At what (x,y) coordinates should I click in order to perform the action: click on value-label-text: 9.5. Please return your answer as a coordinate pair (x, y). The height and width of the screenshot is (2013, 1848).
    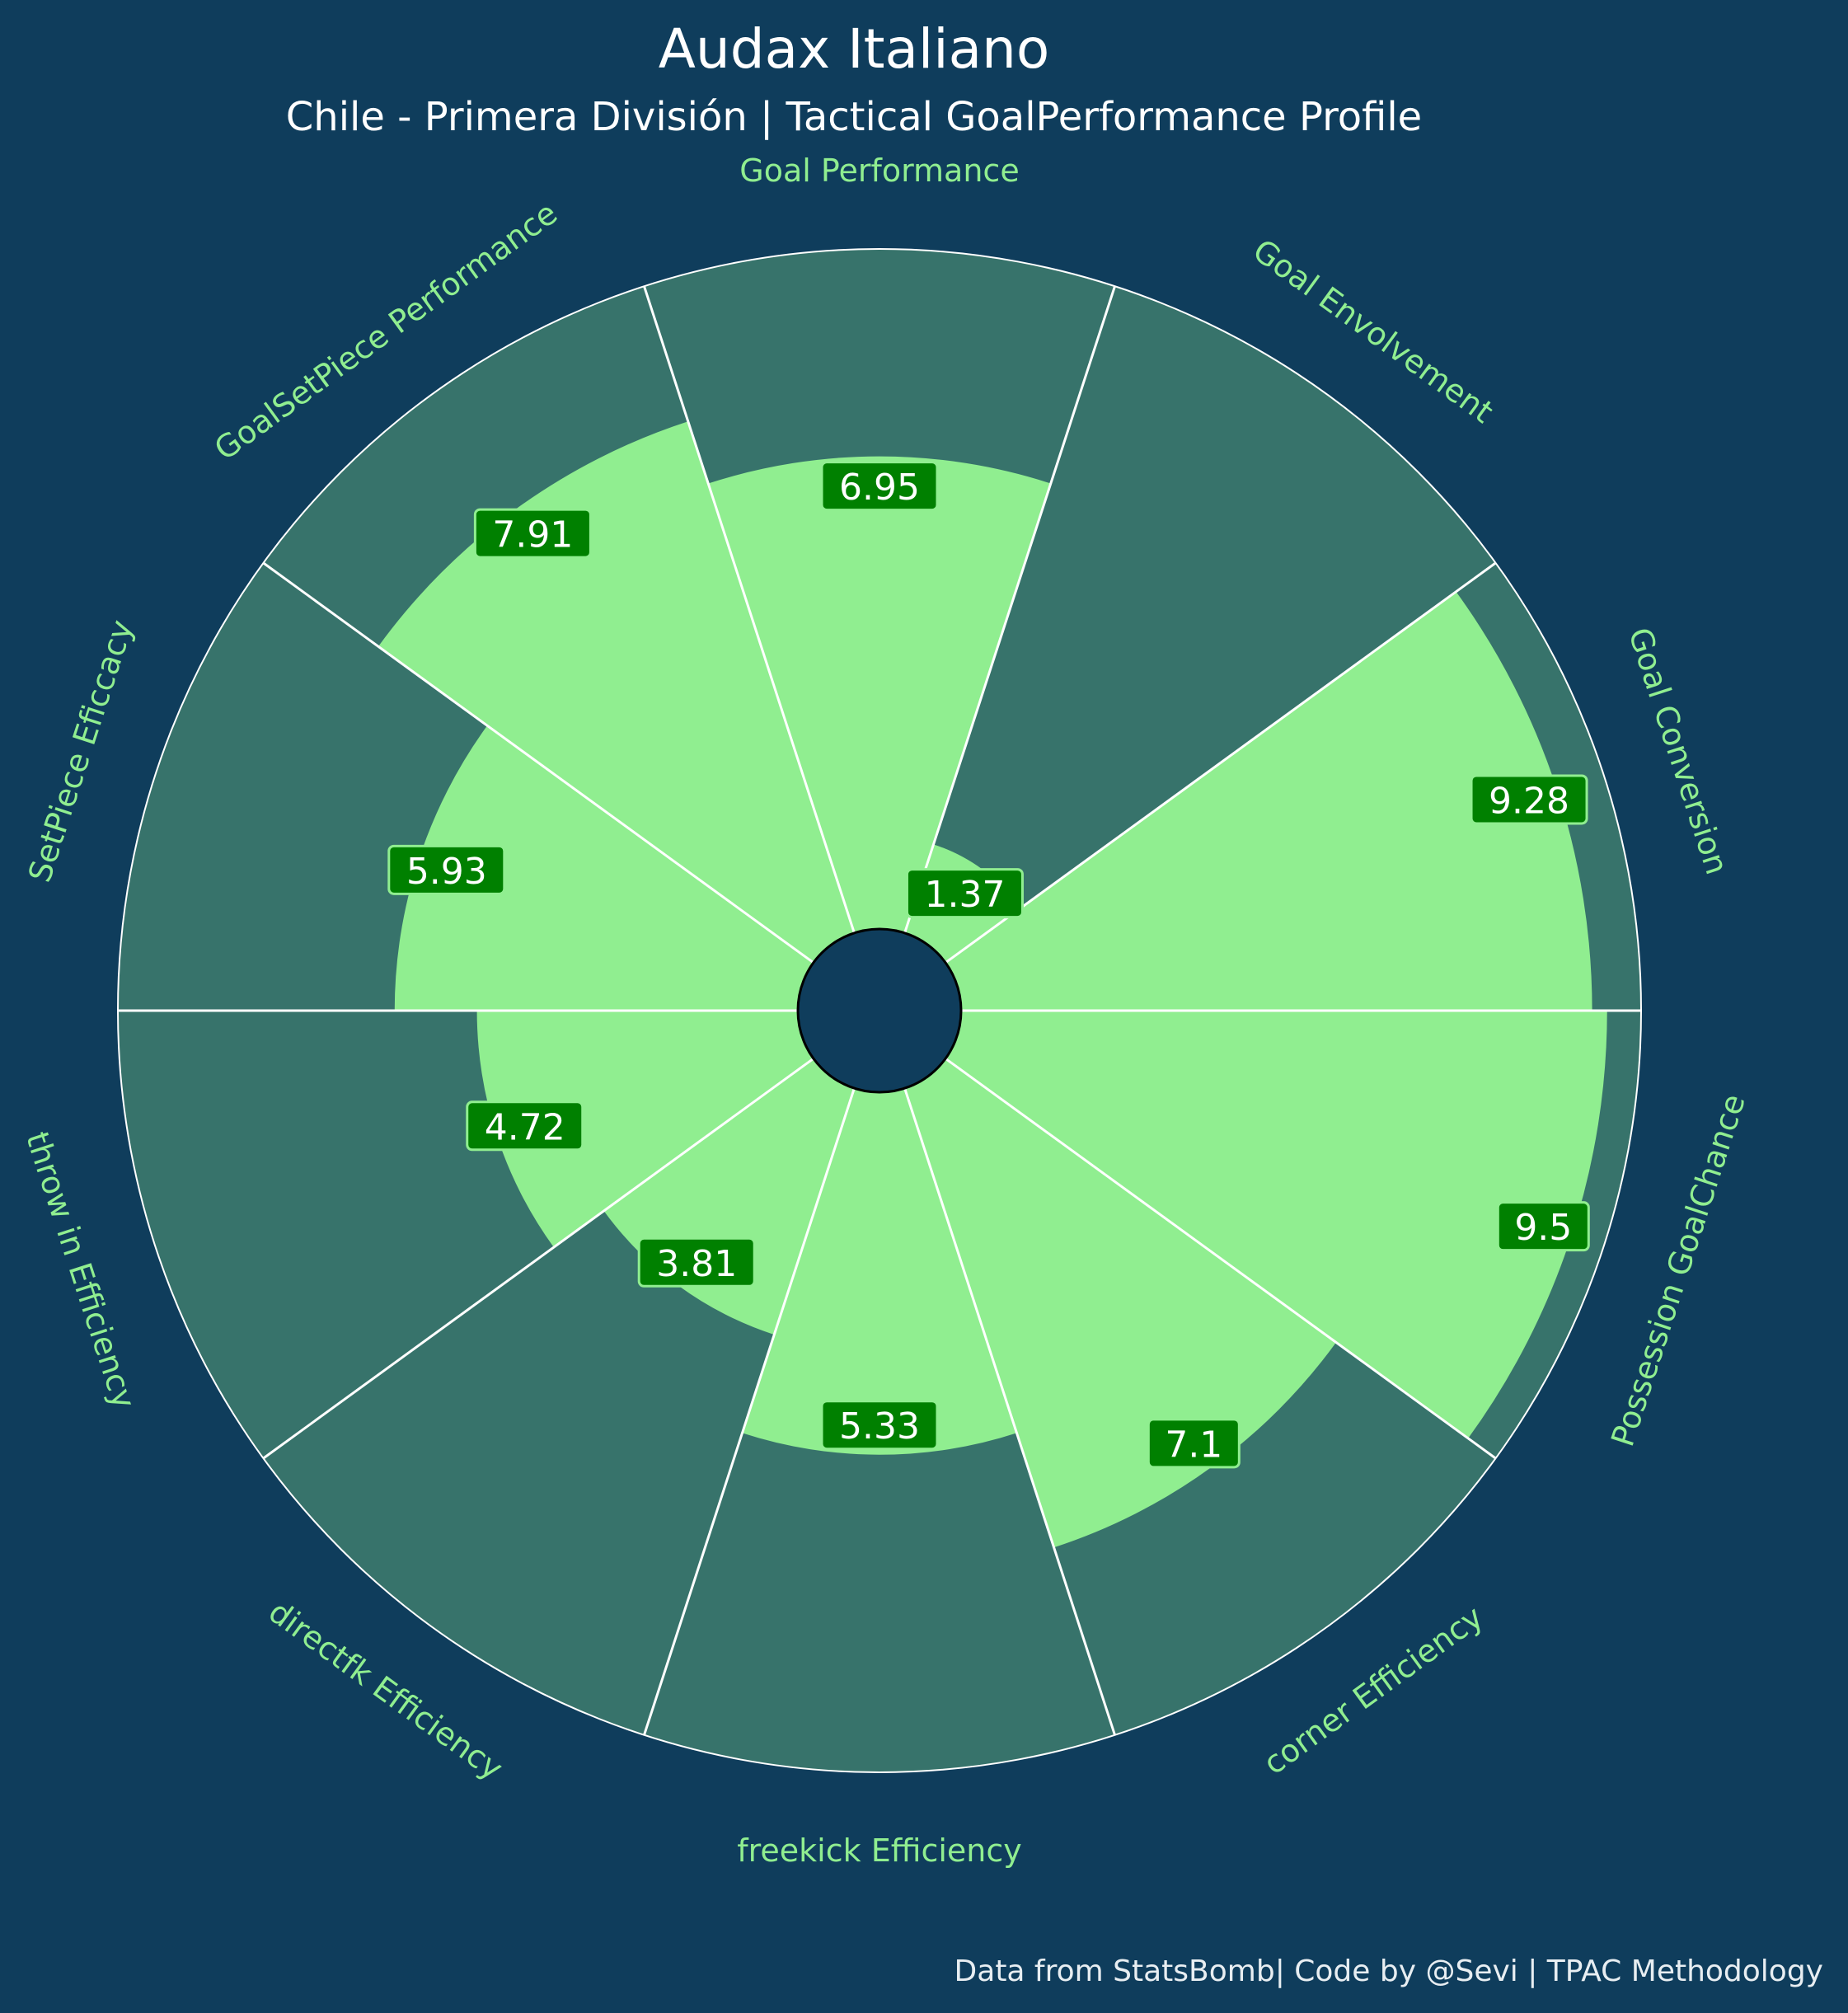
    Looking at the image, I should click on (1543, 1228).